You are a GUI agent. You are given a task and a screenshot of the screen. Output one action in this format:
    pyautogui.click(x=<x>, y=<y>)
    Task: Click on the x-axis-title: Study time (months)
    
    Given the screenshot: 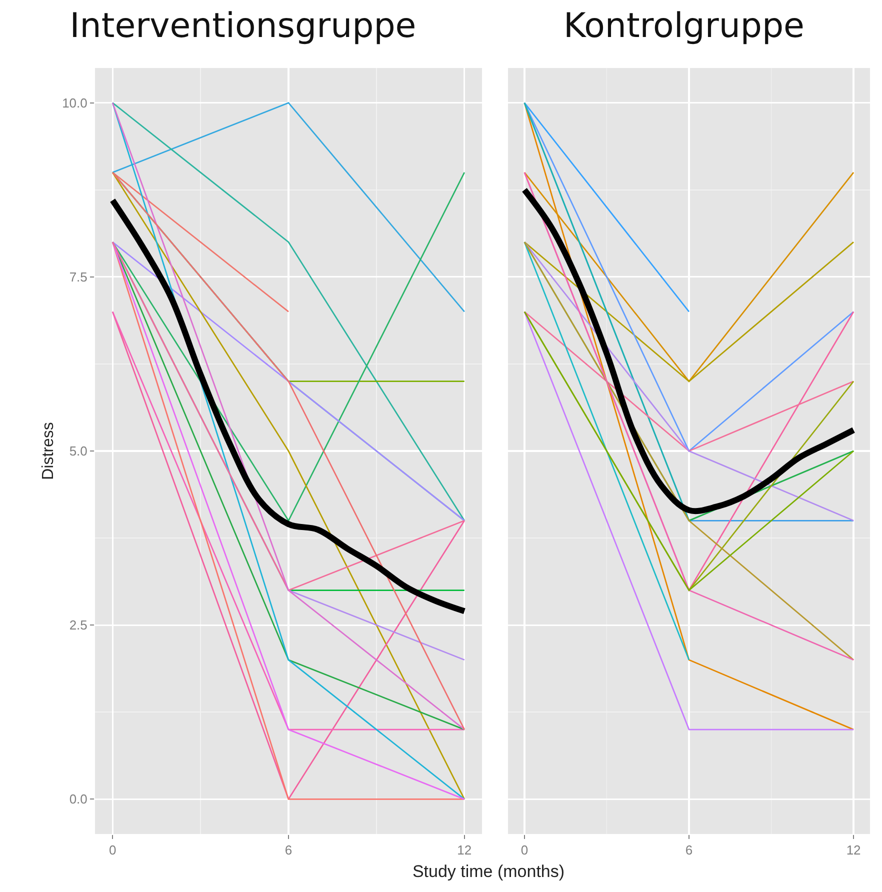 What is the action you would take?
    pyautogui.click(x=488, y=872)
    